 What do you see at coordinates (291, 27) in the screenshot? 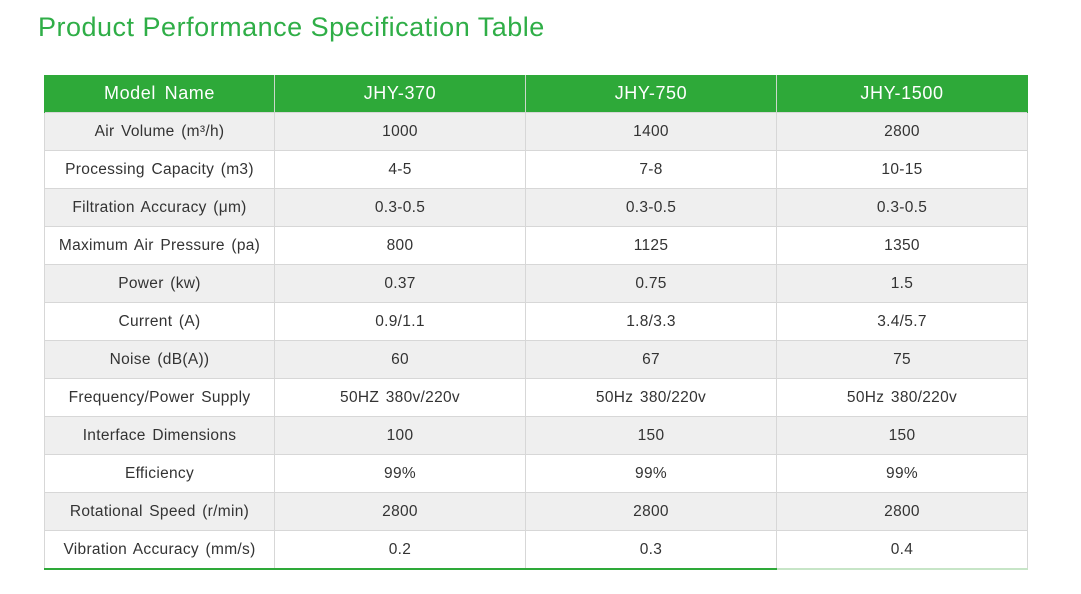
I see `page-title: Product Performance Specification Table` at bounding box center [291, 27].